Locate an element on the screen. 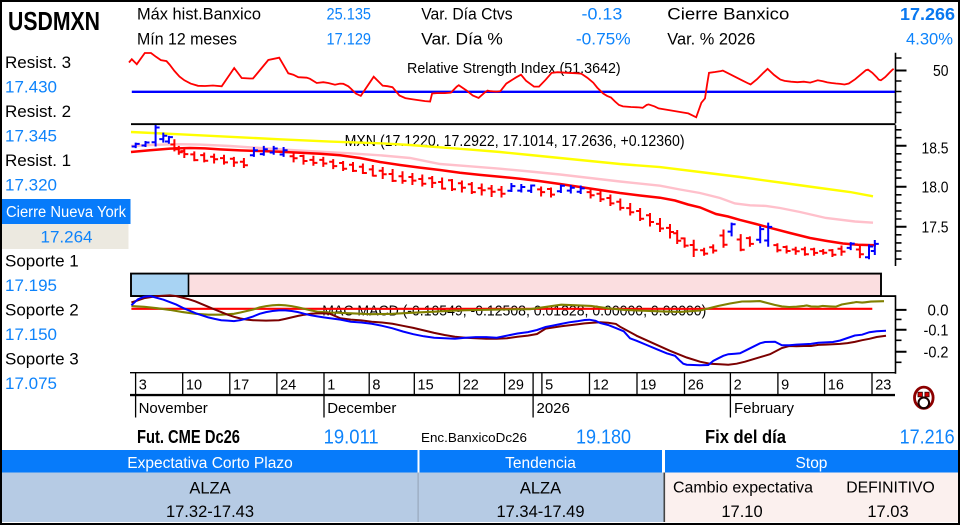  svg-text: 17.195 is located at coordinates (31, 285).